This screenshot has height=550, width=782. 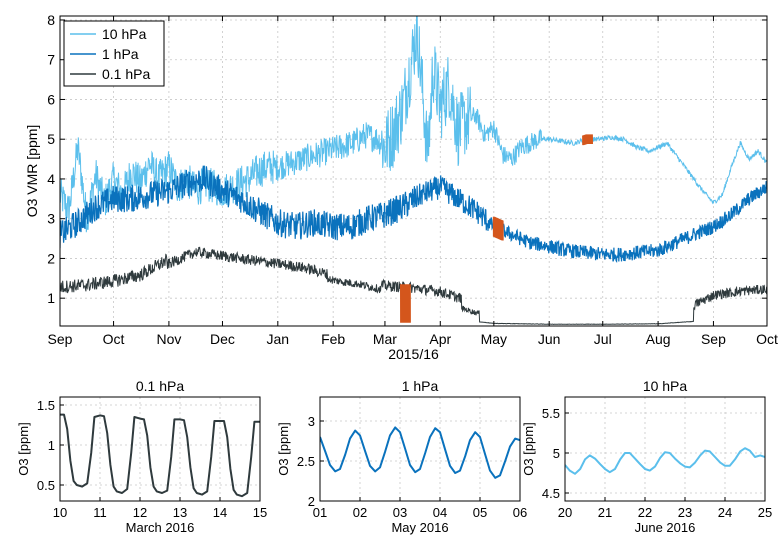 What do you see at coordinates (440, 339) in the screenshot?
I see `main-x-tick-label: Apr` at bounding box center [440, 339].